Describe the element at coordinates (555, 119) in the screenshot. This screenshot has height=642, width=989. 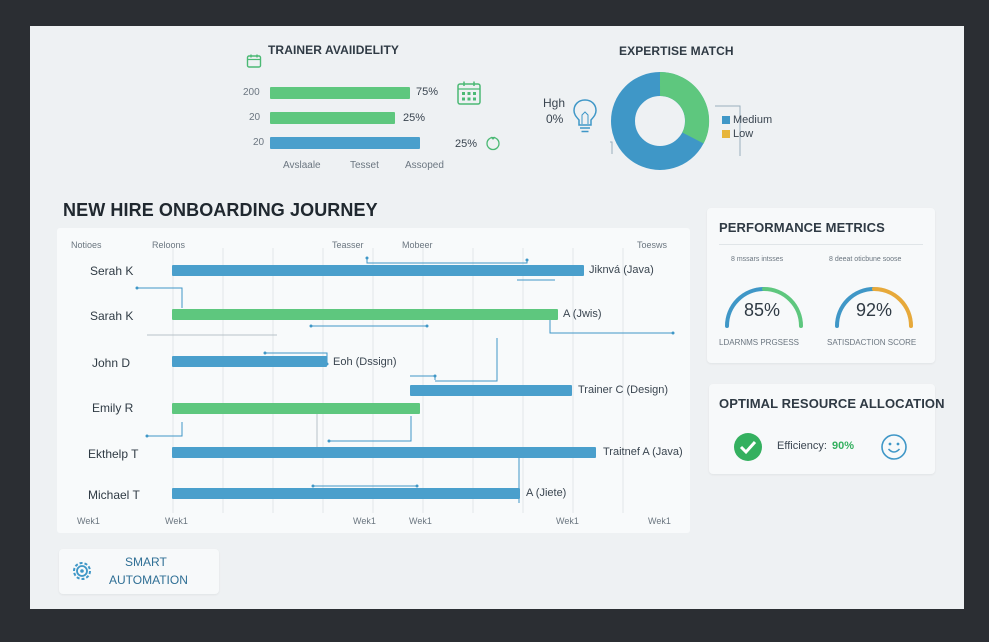
I see `expertise-left-value: 0%` at that location.